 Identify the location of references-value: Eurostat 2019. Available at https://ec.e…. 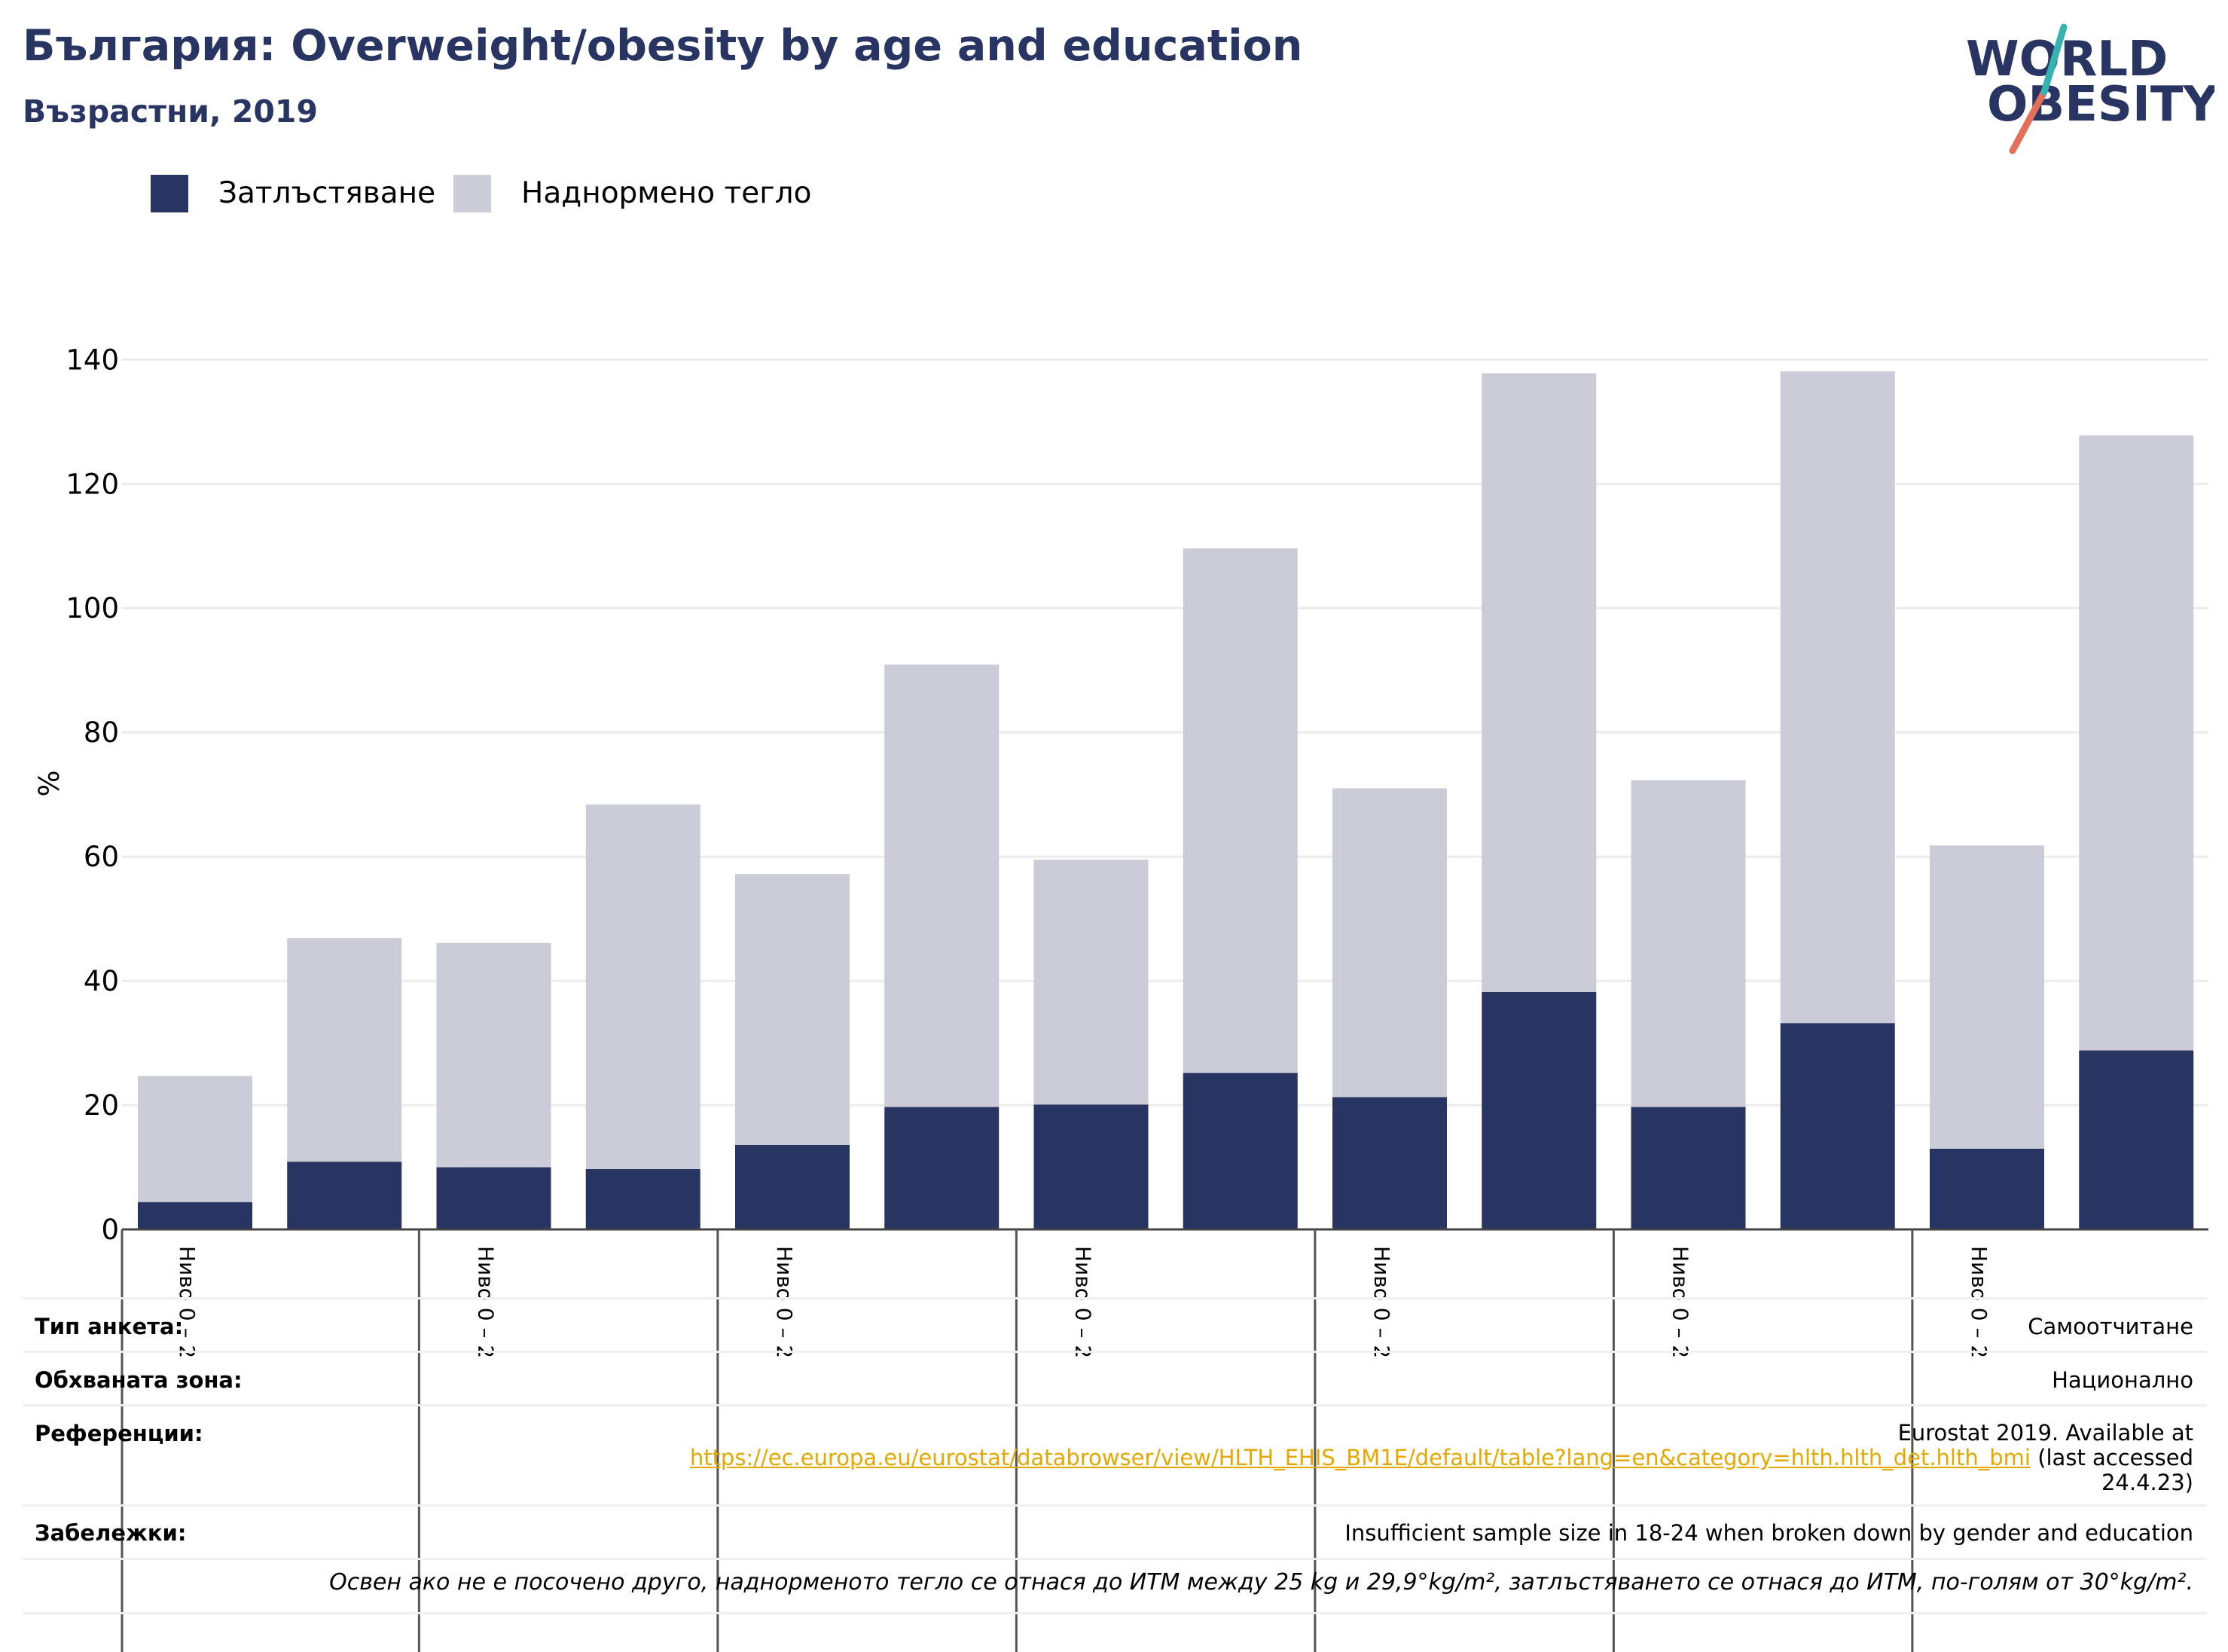
(1441, 1458).